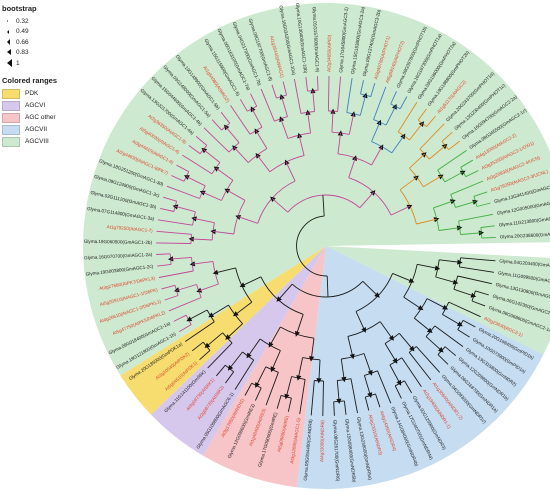  Describe the element at coordinates (50, 21) in the screenshot. I see `bootstrap-legend-item: 0.32` at that location.